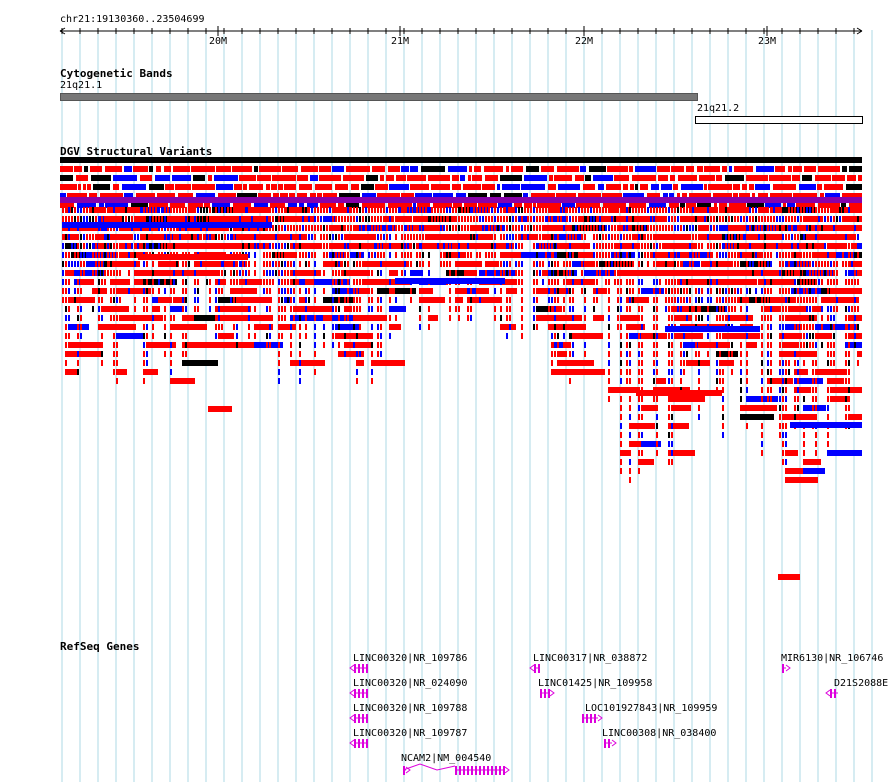 The width and height of the screenshot is (890, 782). What do you see at coordinates (651, 708) in the screenshot?
I see `gene-label: LOC101927843|NR_109959` at bounding box center [651, 708].